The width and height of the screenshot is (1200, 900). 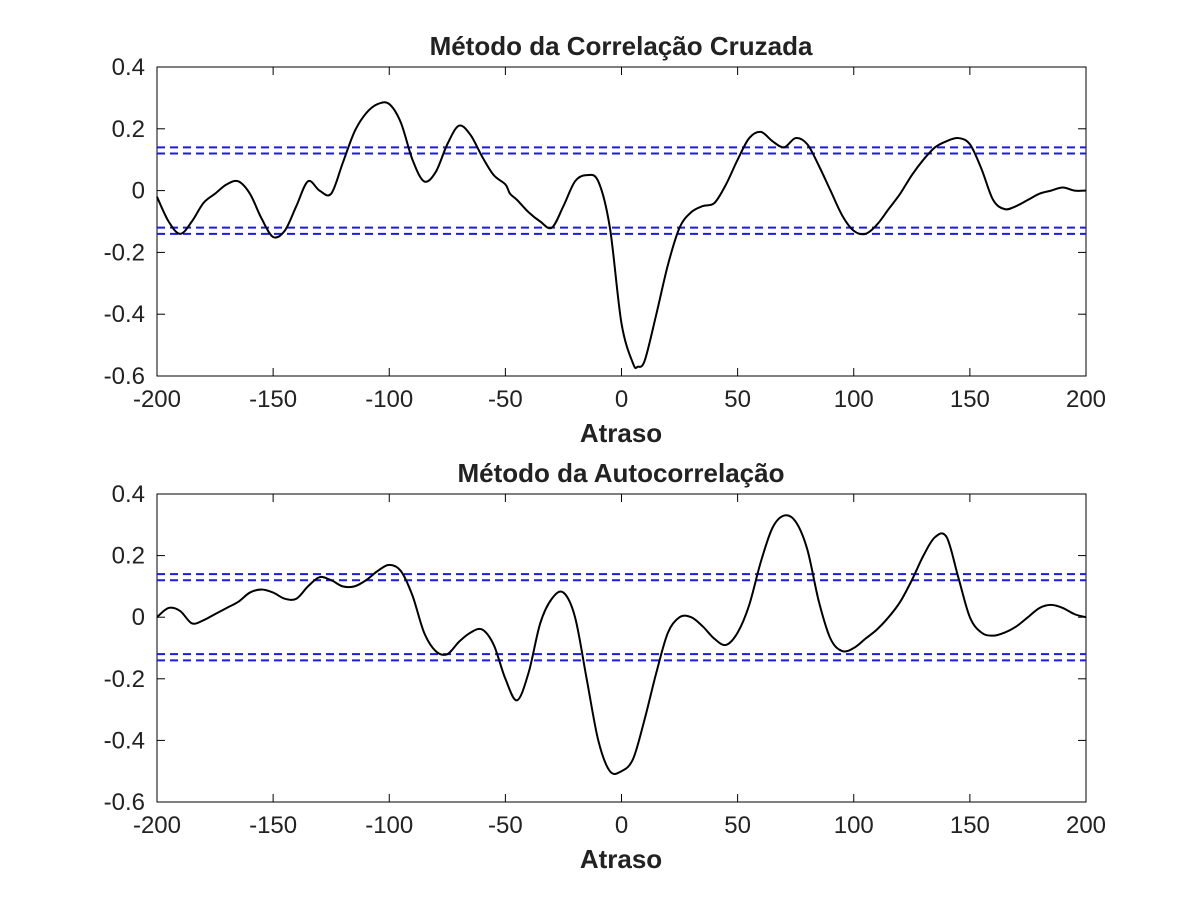 I want to click on chart-title: Método da Correlação Cruzada, so click(x=621, y=46).